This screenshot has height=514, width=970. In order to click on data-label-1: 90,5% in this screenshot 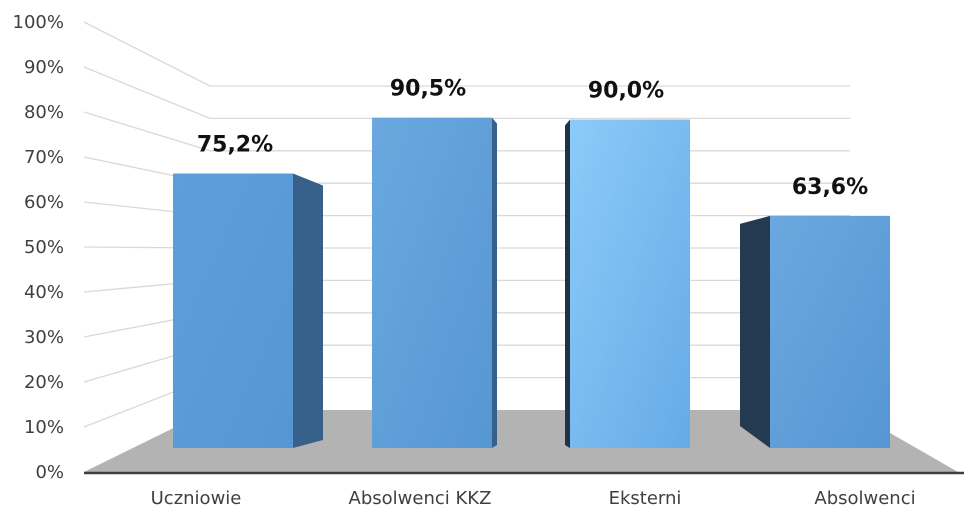, I will do `click(428, 89)`.